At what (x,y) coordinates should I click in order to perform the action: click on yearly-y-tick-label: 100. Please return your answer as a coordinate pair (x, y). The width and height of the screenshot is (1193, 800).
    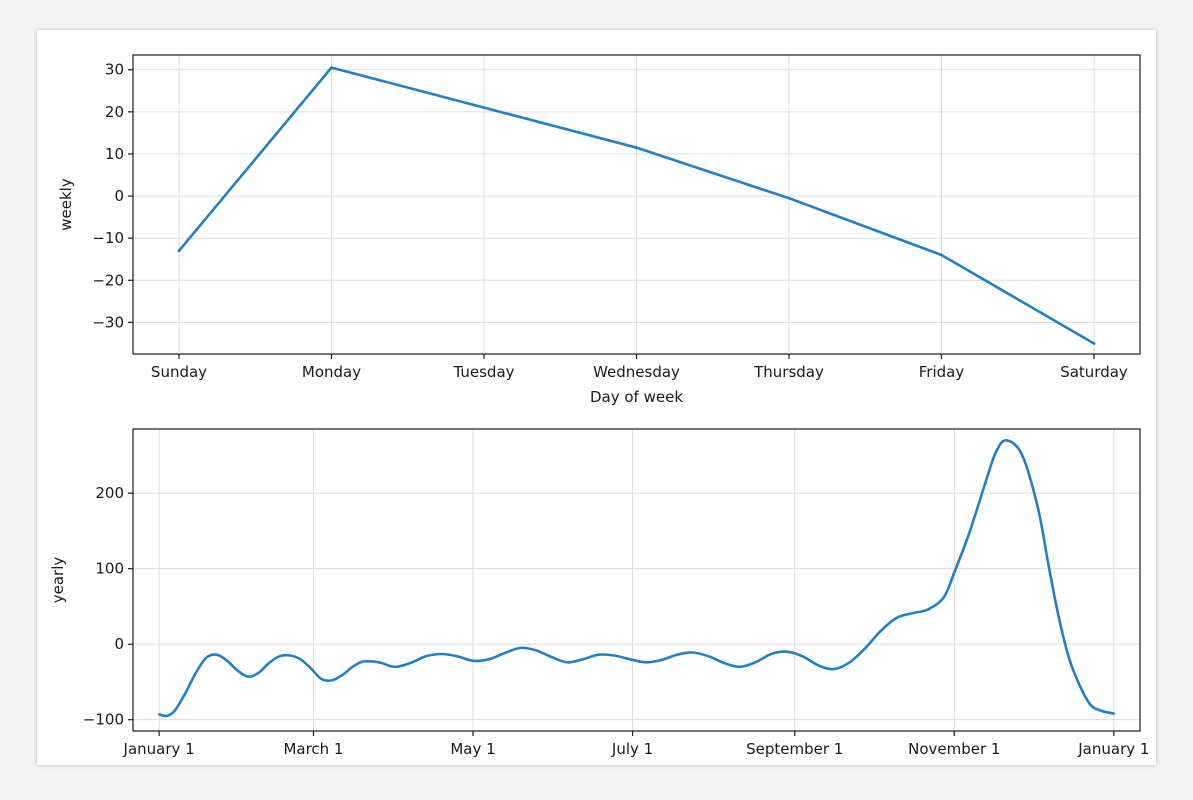
    Looking at the image, I should click on (109, 569).